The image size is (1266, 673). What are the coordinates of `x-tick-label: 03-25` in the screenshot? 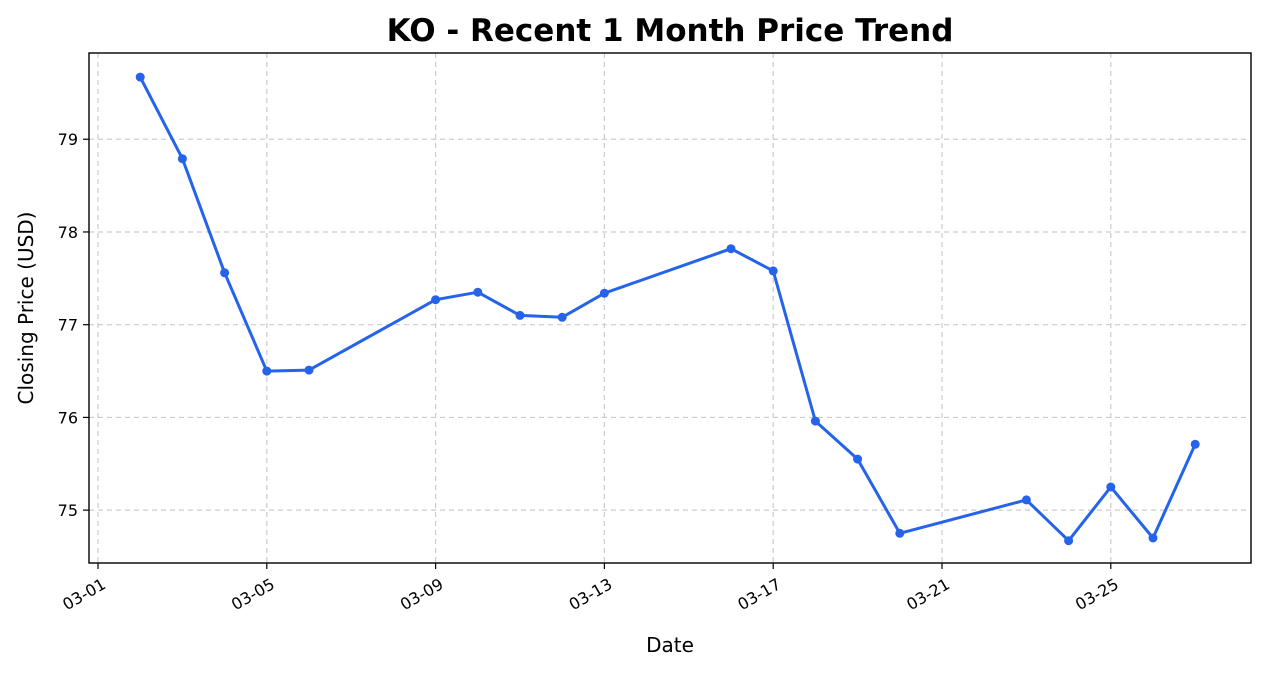 It's located at (1097, 594).